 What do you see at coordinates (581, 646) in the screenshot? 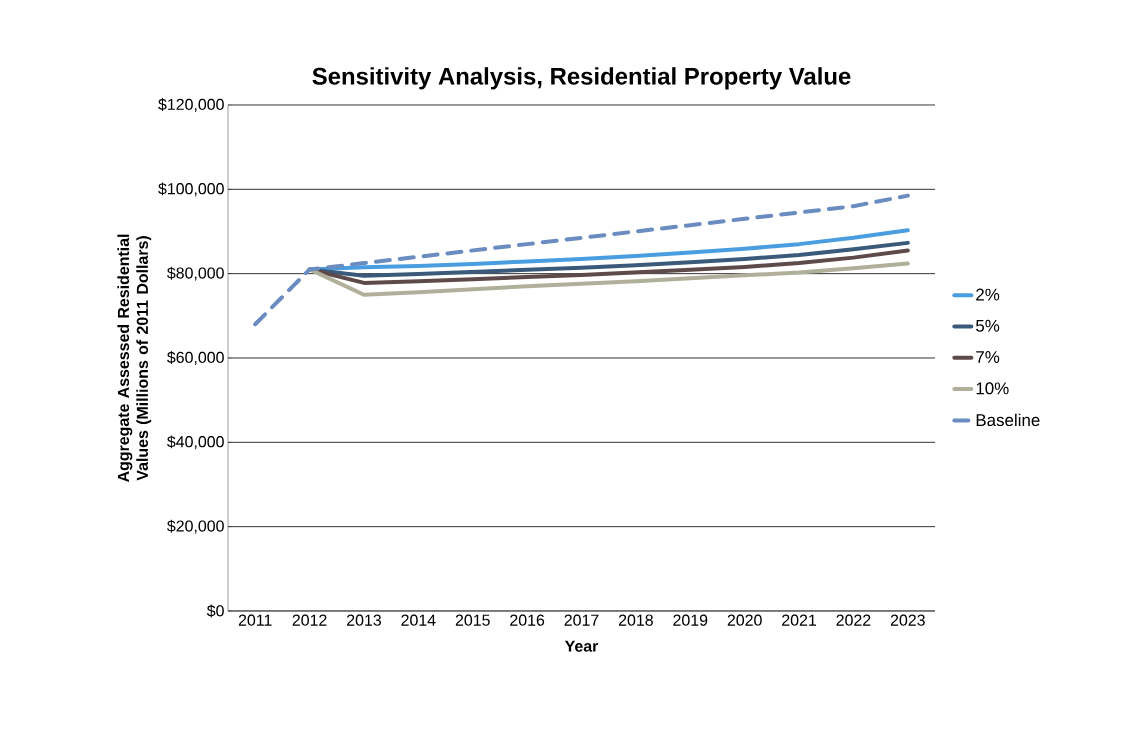
I see `x-axis-title: Year` at bounding box center [581, 646].